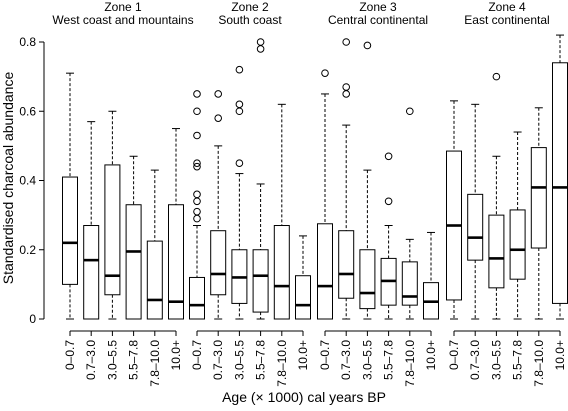 The image size is (568, 411). I want to click on y-axis: 0 0.2 0.4 0.6 0.8, so click(32, 180).